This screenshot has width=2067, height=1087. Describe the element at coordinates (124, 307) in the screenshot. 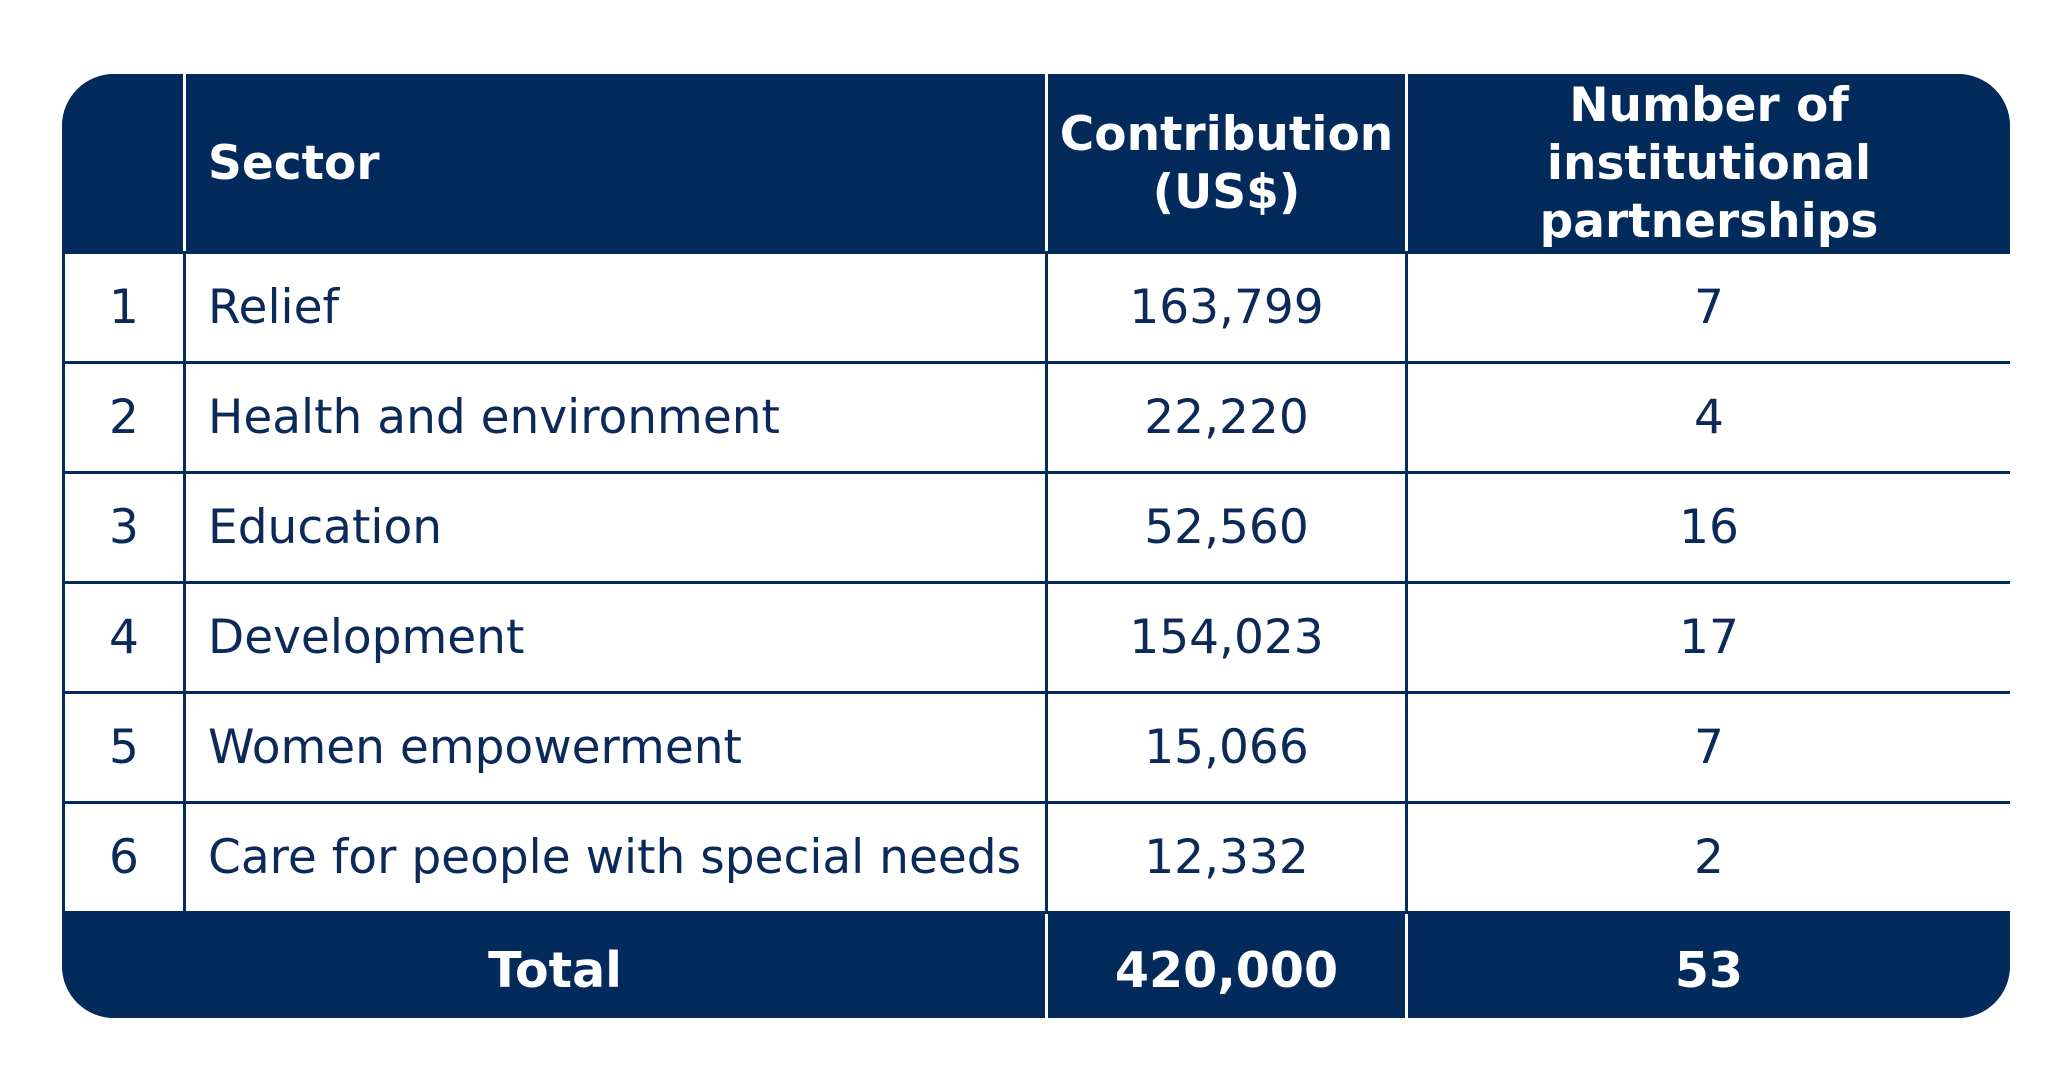

I see `row-number: 1` at that location.